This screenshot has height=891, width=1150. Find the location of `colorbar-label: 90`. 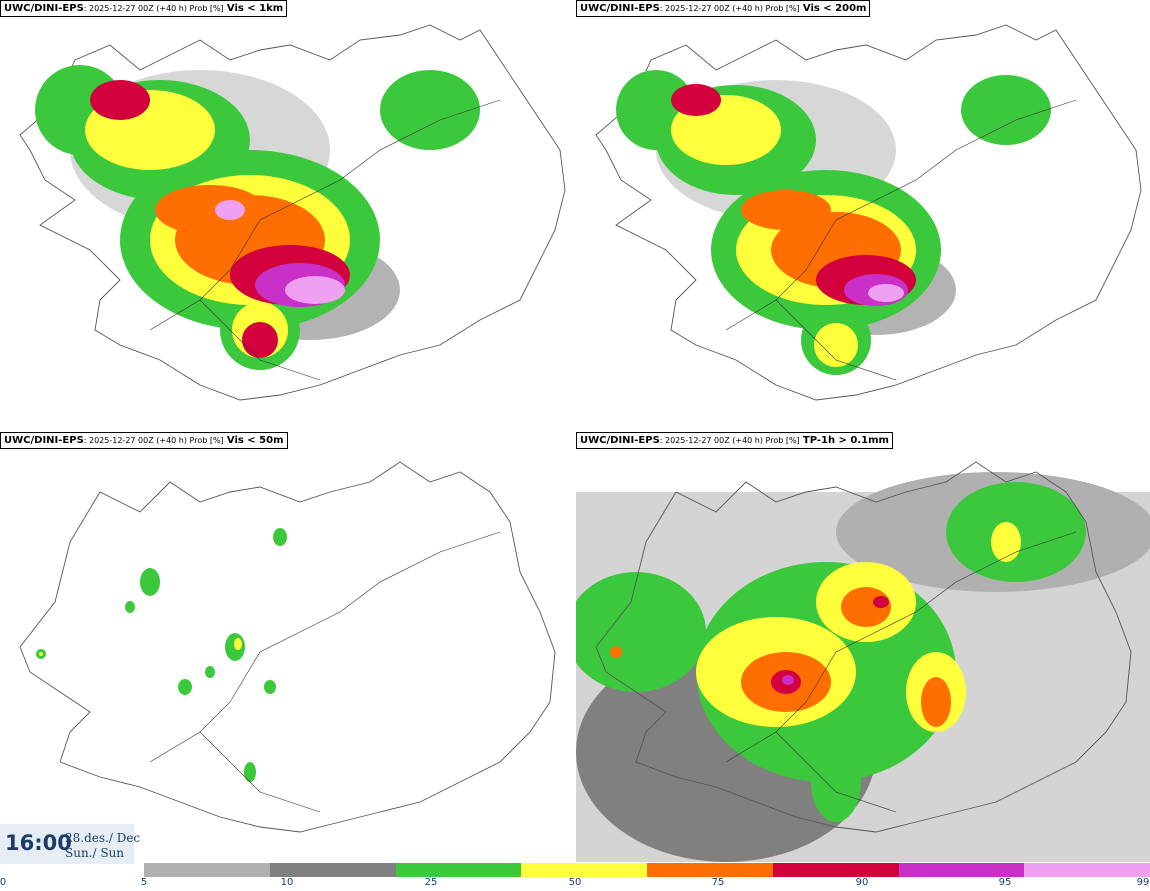

colorbar-label: 90 is located at coordinates (862, 882).